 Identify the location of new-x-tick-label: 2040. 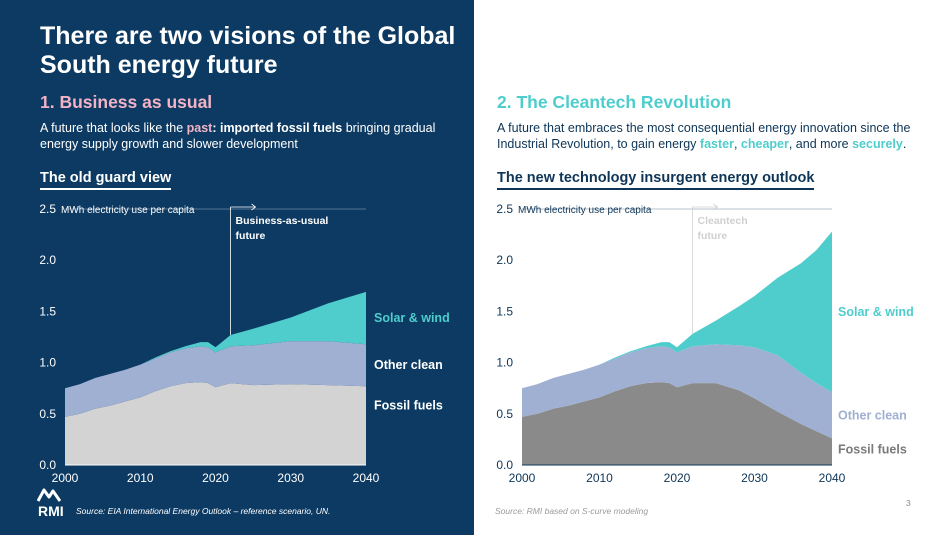
(832, 478).